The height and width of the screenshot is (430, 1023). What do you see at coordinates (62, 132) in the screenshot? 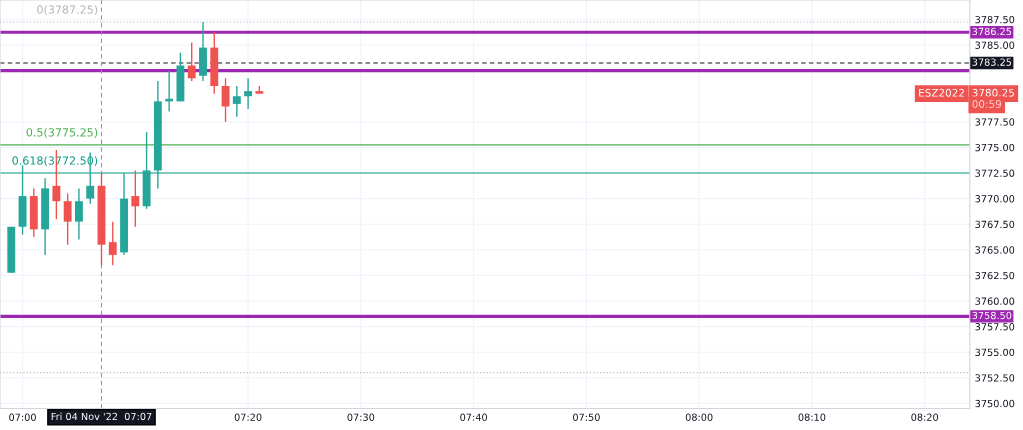
I see `ref-line-label: 0.5(3775.25)` at bounding box center [62, 132].